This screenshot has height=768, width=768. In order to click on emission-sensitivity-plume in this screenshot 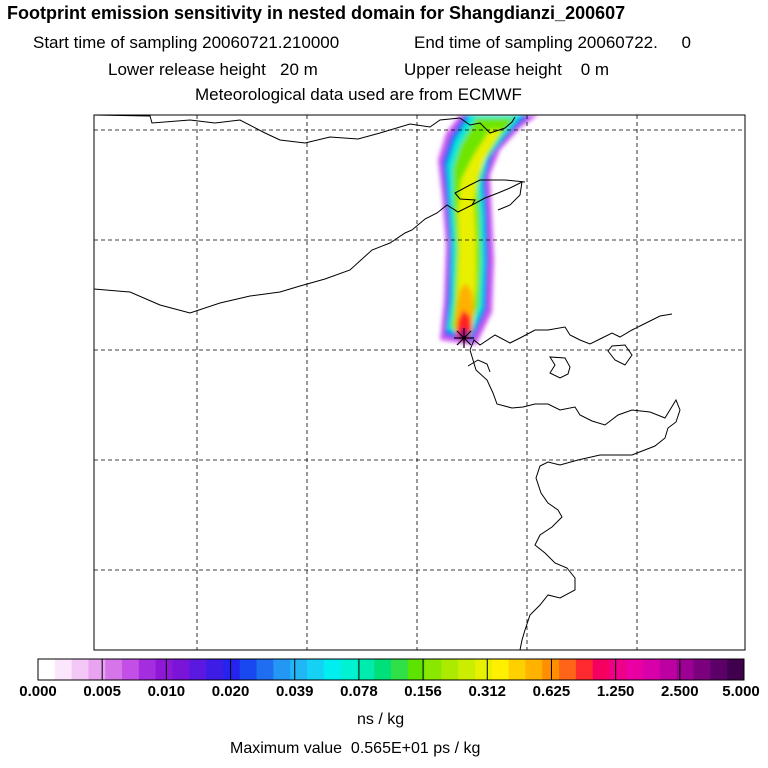, I will do `click(488, 230)`.